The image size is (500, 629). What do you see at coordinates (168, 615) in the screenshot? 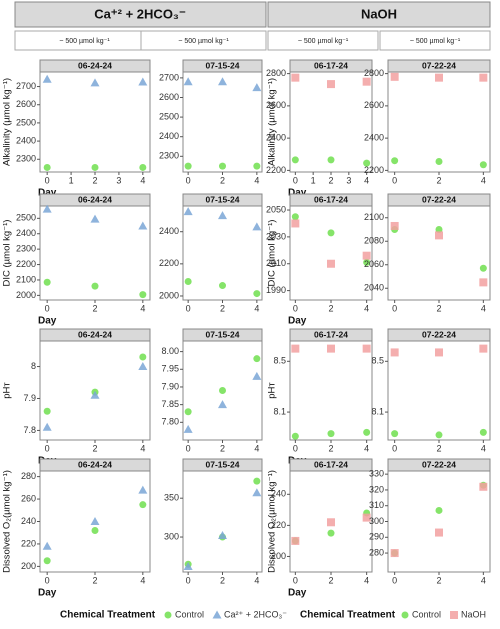
I see `legend-marker` at bounding box center [168, 615].